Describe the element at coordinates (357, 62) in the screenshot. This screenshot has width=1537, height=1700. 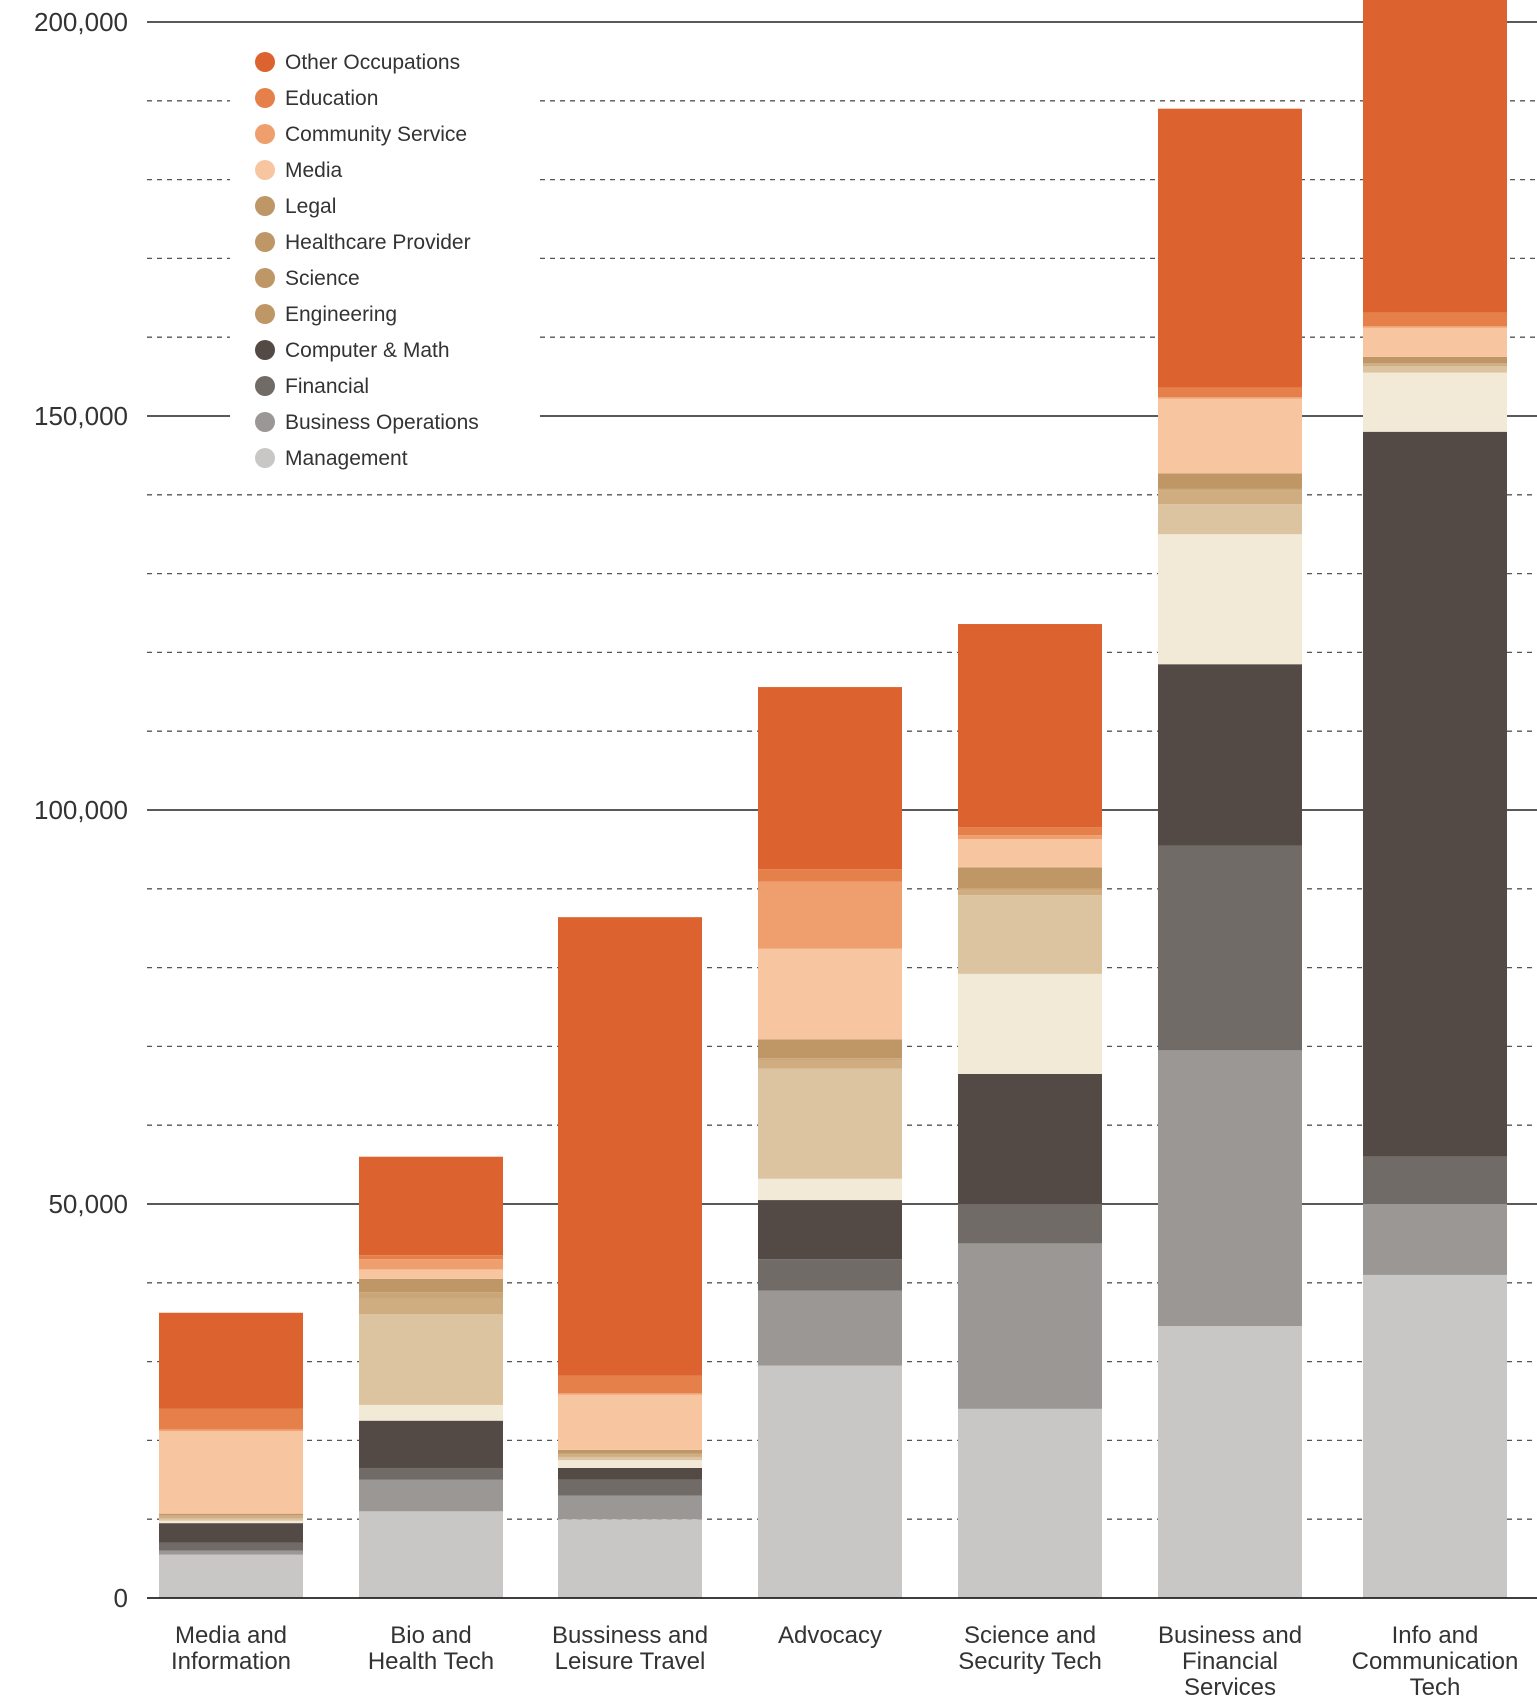
I see `legend-item: Other Occupations` at that location.